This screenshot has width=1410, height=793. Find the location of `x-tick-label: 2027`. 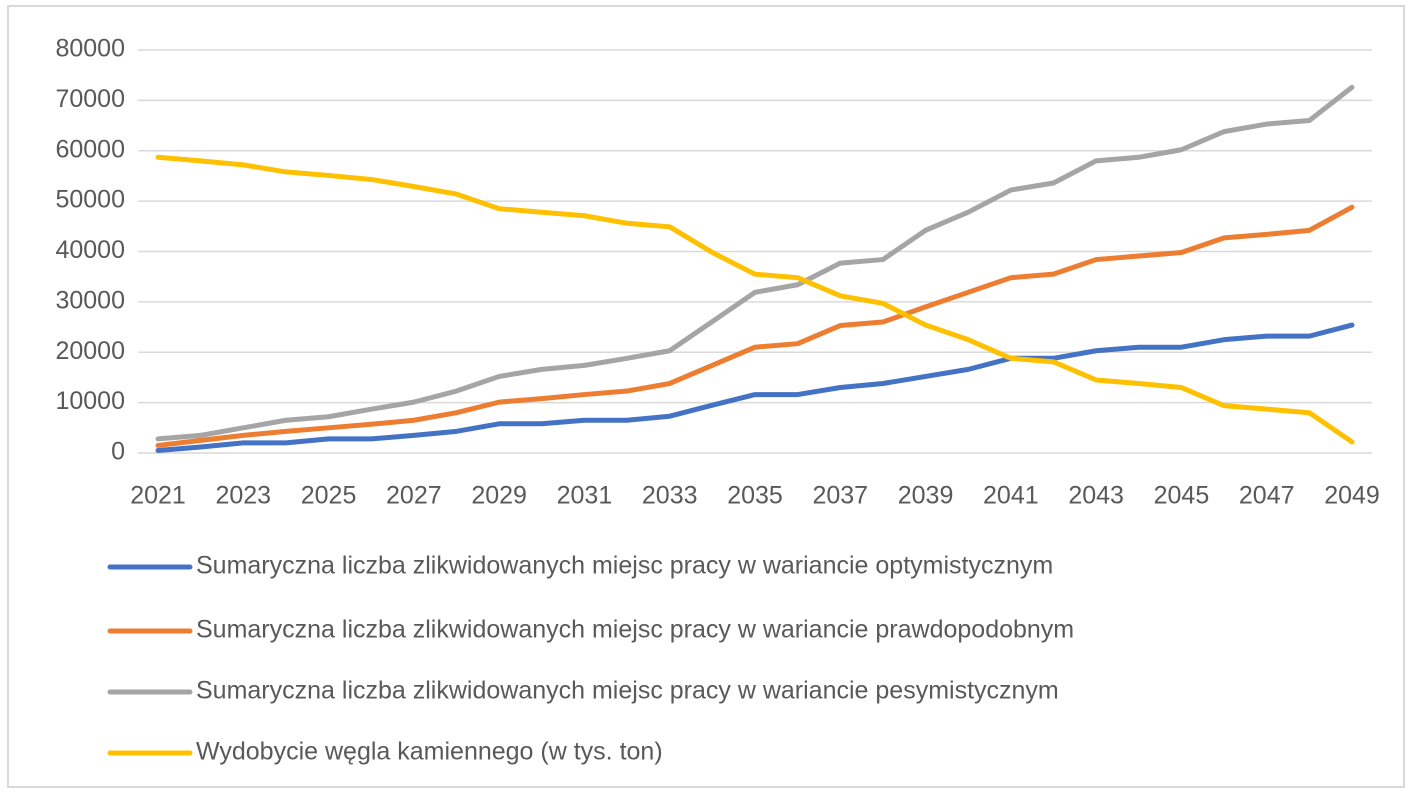

x-tick-label: 2027 is located at coordinates (414, 496).